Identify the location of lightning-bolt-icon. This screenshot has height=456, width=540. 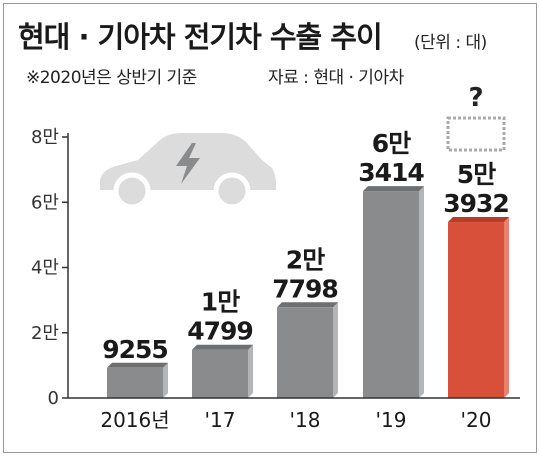
(188, 163).